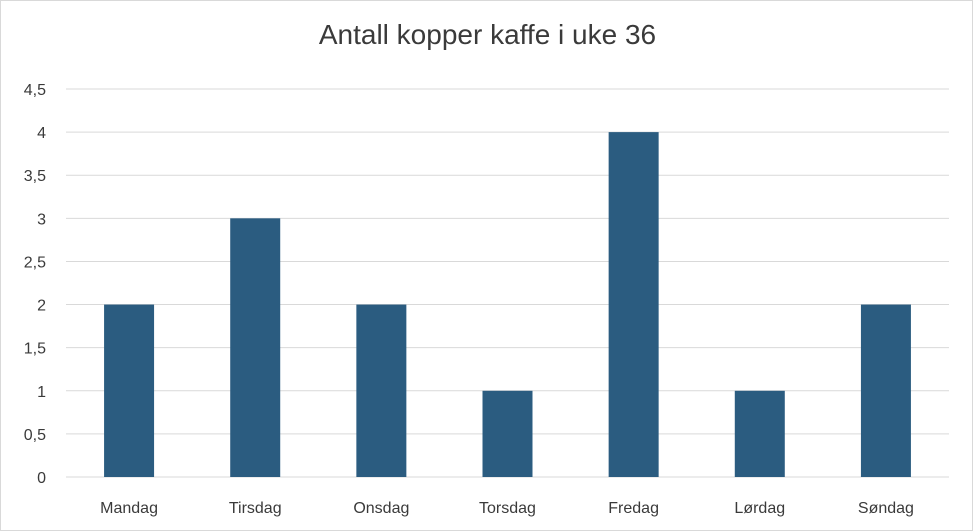  I want to click on x-tick-label: Søndag, so click(886, 508).